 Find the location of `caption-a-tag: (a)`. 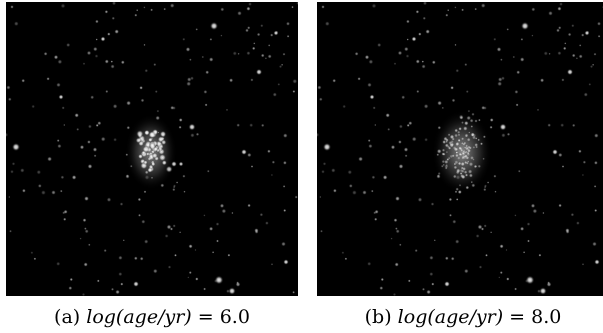

caption-a-tag: (a) is located at coordinates (67, 317).